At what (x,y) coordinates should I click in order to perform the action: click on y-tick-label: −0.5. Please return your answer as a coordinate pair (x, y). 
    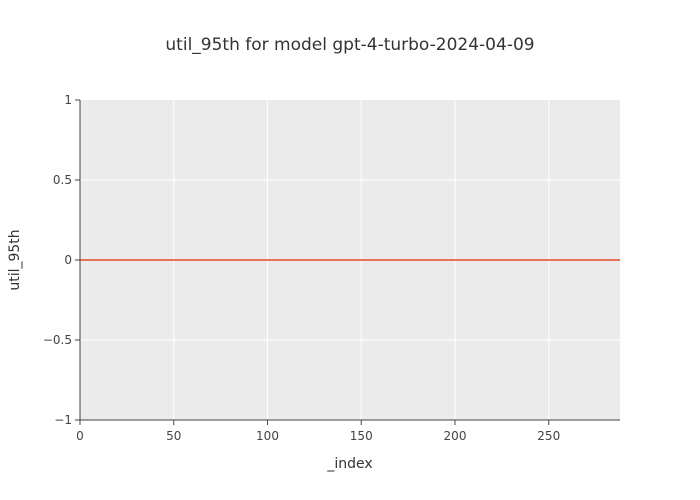
    Looking at the image, I should click on (57, 340).